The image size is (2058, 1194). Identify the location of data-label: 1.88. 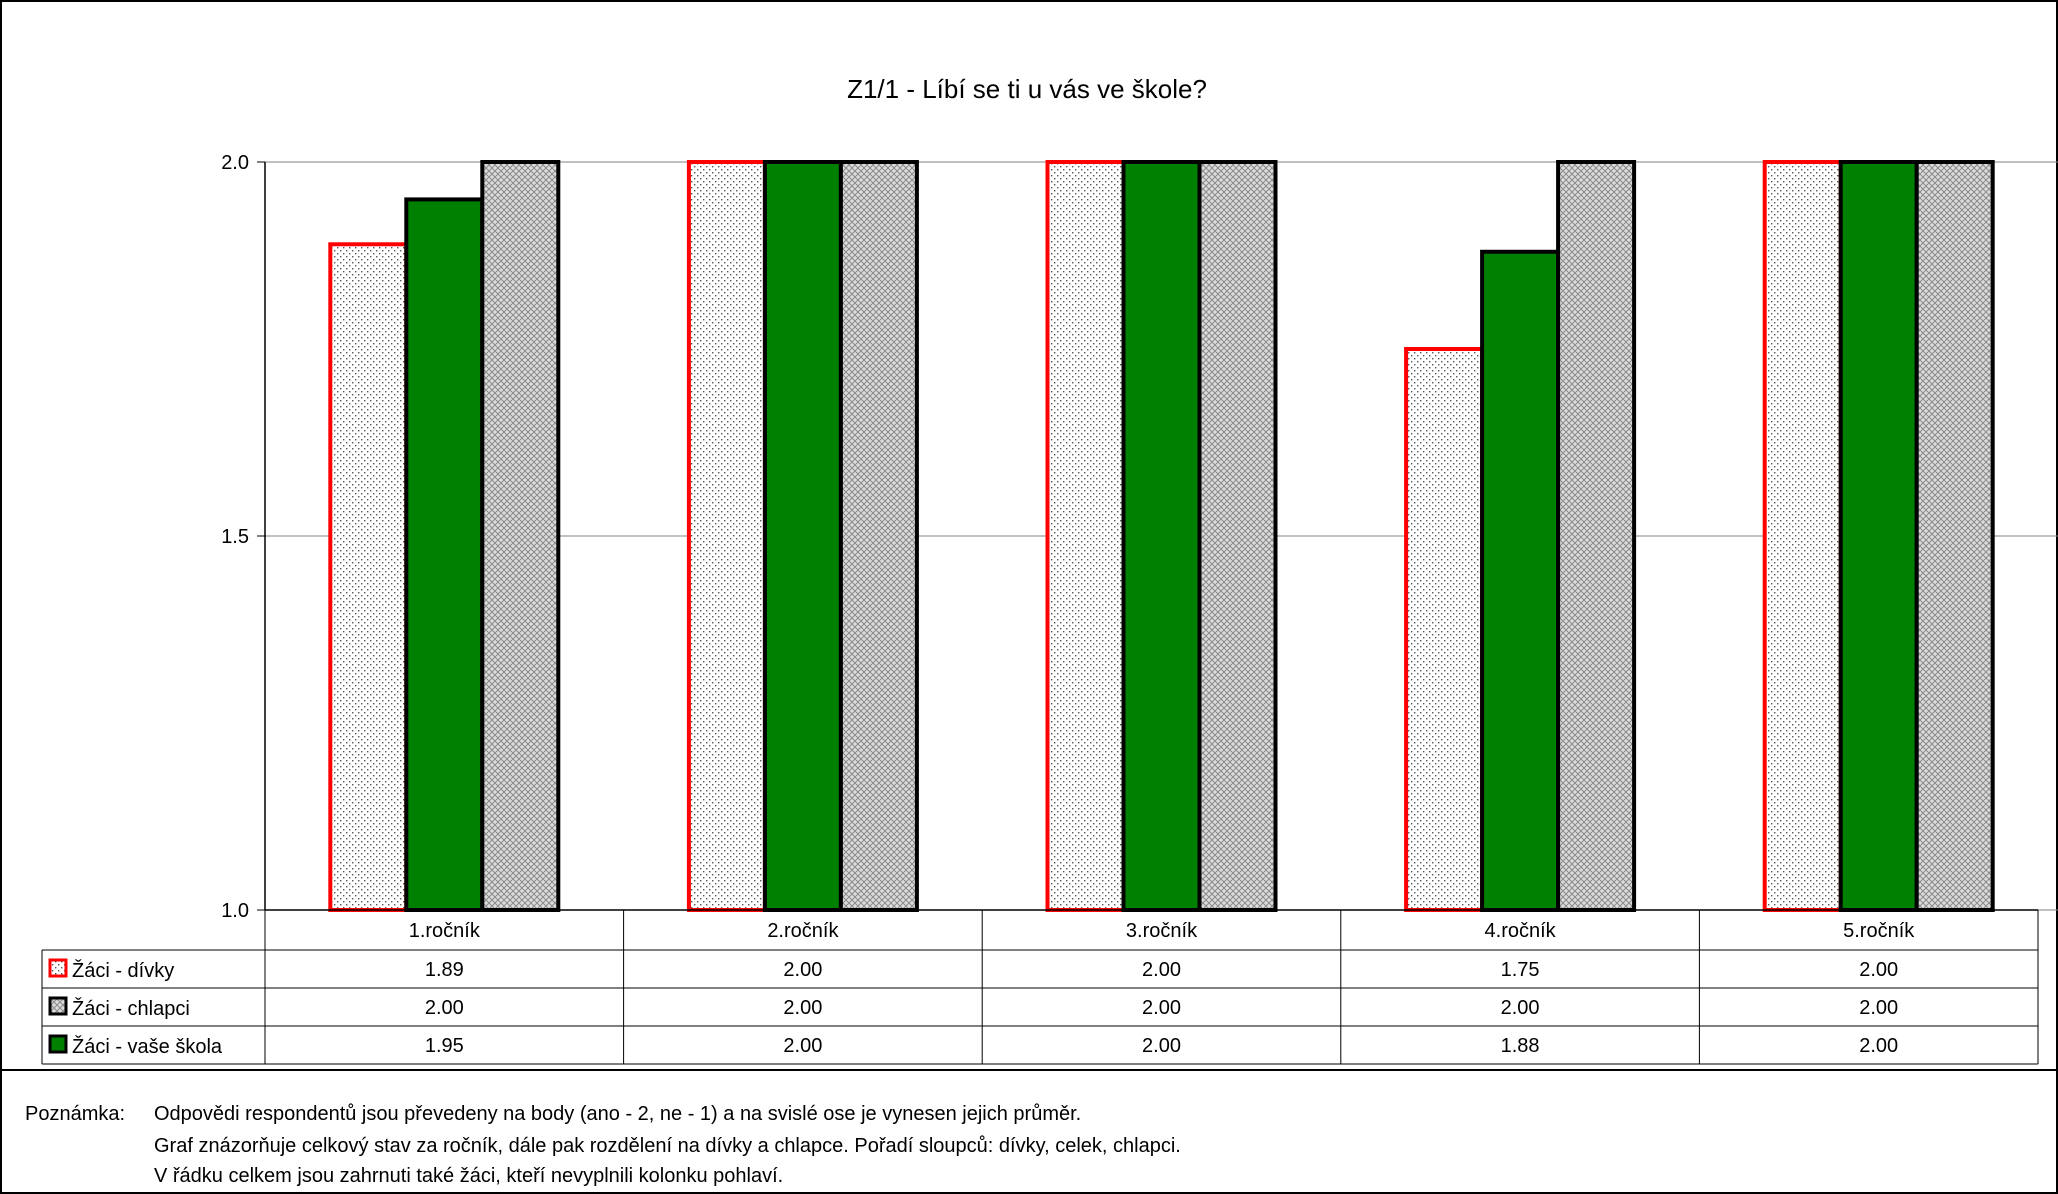
(1520, 1046).